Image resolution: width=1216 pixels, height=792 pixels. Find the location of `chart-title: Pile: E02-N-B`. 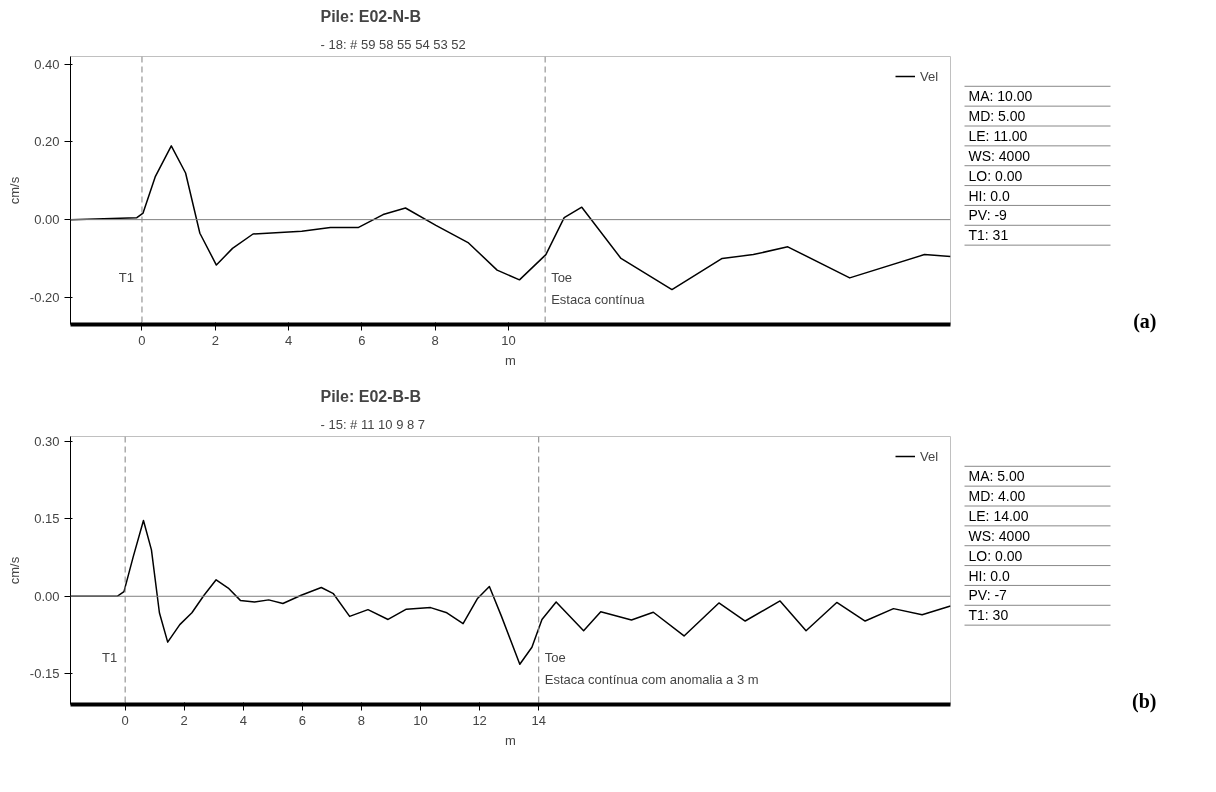

chart-title: Pile: E02-N-B is located at coordinates (370, 16).